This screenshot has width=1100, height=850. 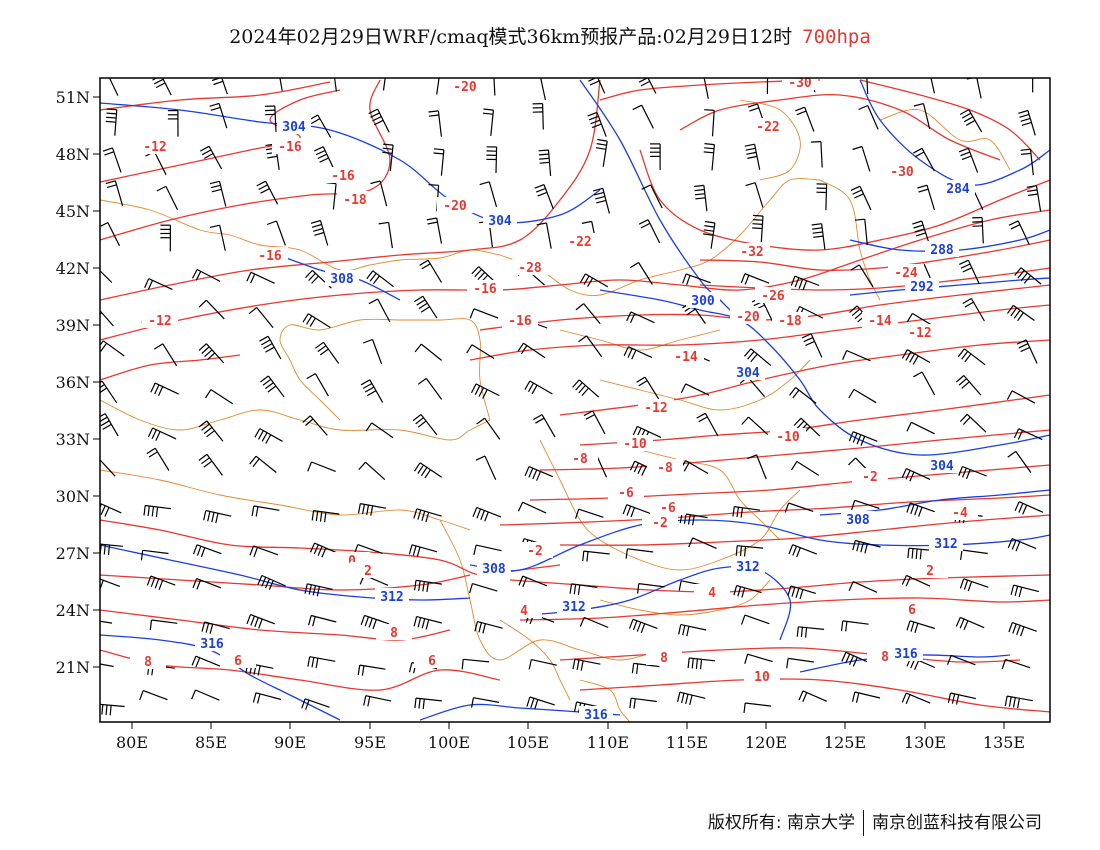 What do you see at coordinates (73, 211) in the screenshot?
I see `lat-tick-label: 45N` at bounding box center [73, 211].